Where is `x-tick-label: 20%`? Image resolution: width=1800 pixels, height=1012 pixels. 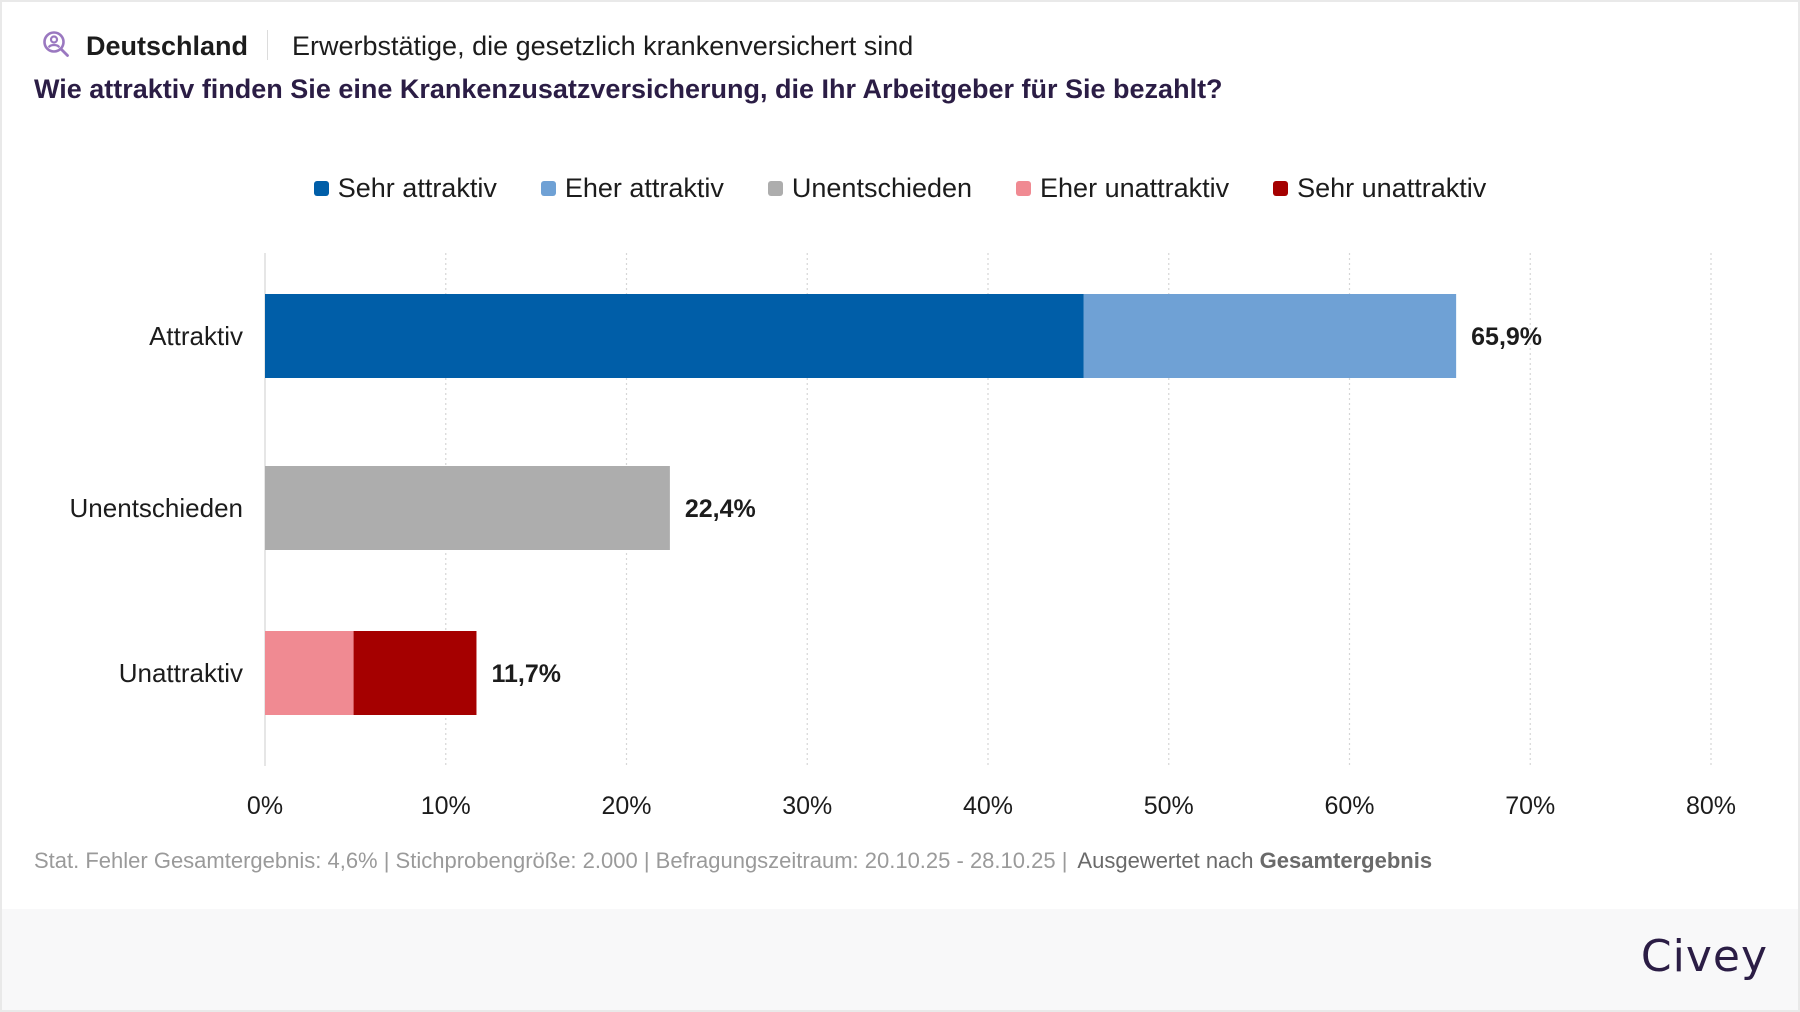 x-tick-label: 20% is located at coordinates (626, 806).